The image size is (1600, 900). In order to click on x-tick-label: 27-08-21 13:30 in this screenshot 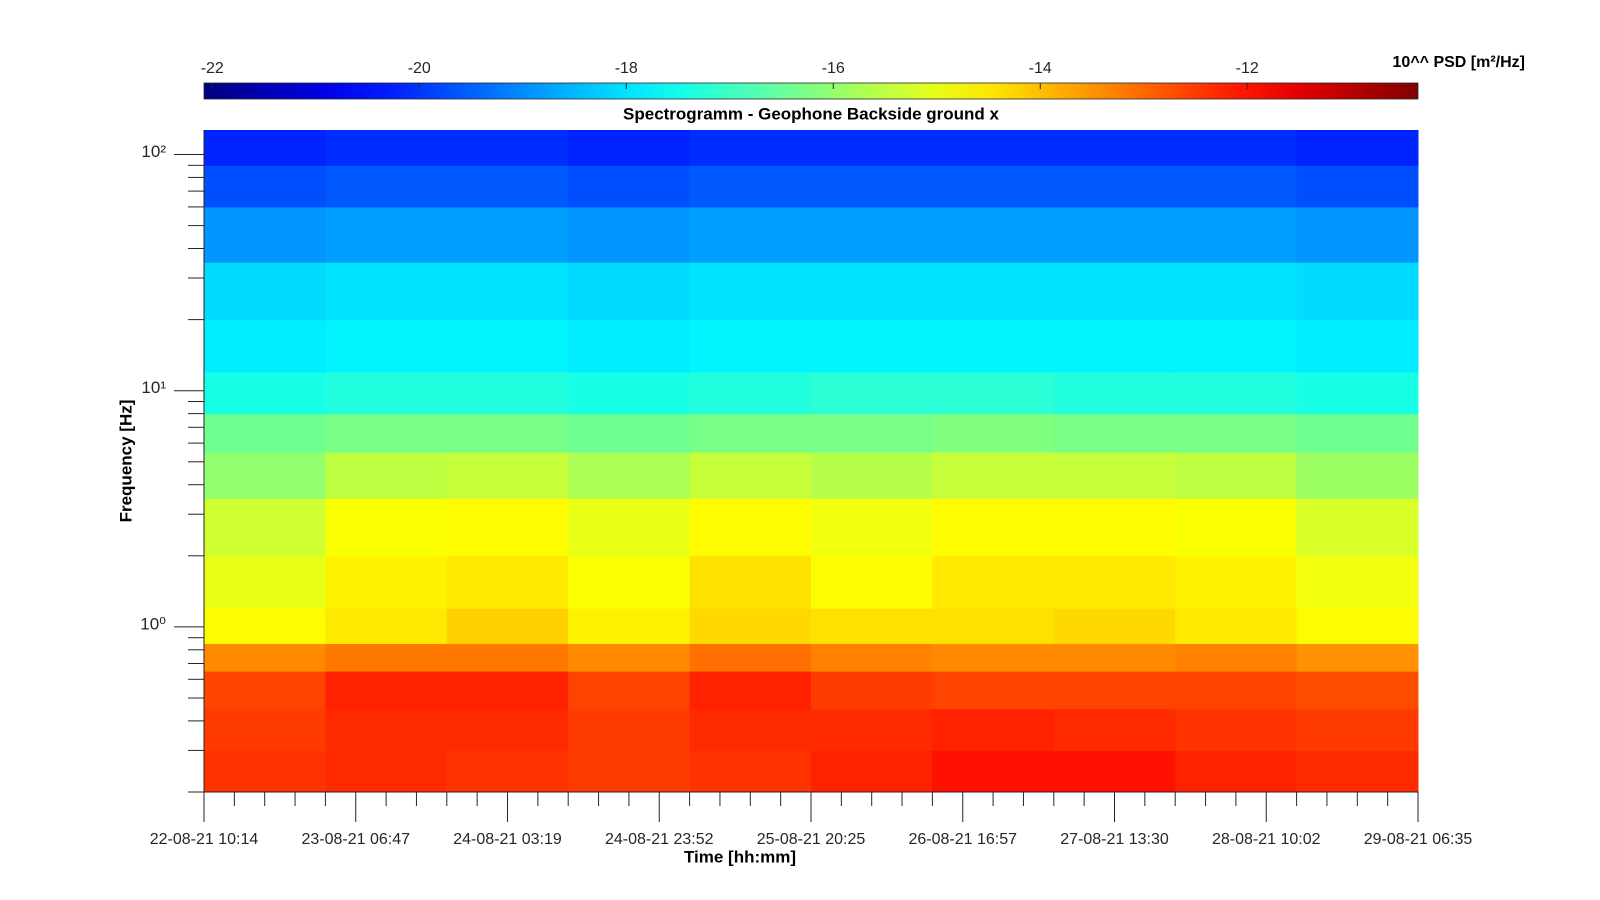, I will do `click(1114, 839)`.